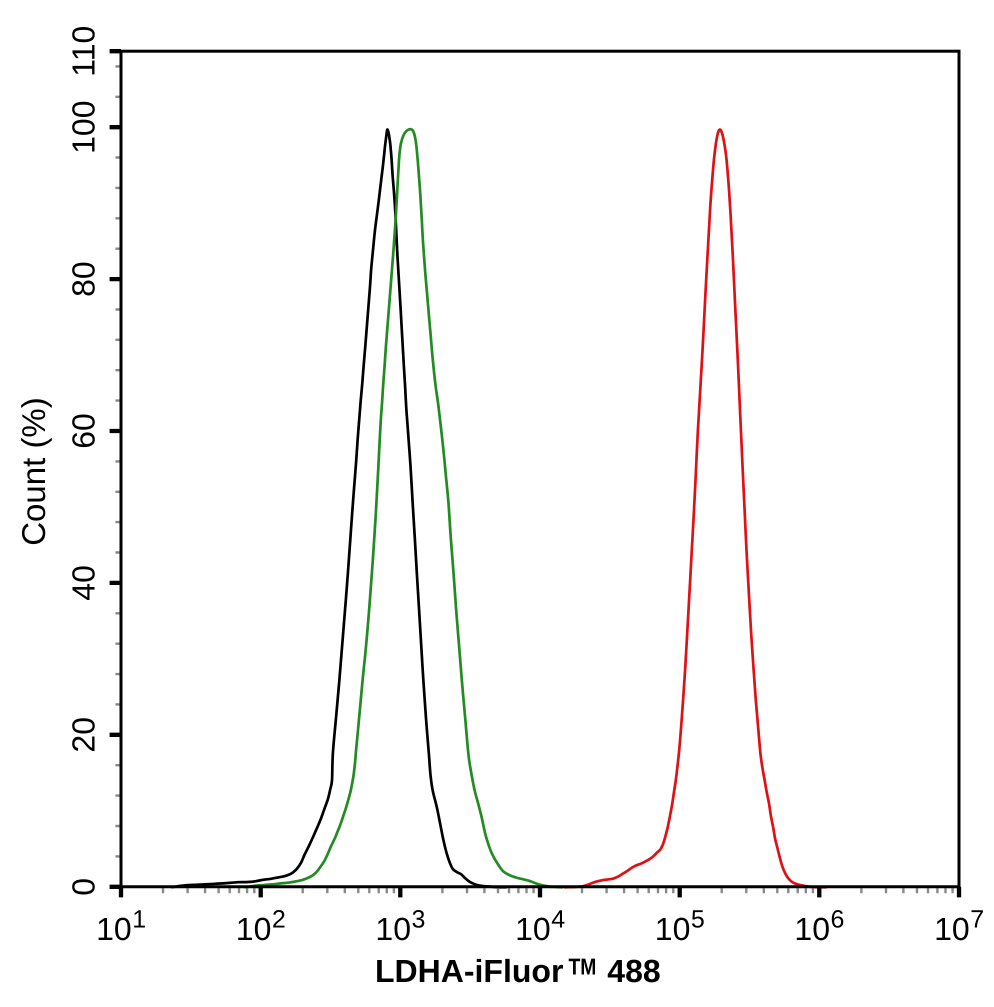 The height and width of the screenshot is (1007, 994). Describe the element at coordinates (33, 471) in the screenshot. I see `svg-text: Count (%)` at that location.